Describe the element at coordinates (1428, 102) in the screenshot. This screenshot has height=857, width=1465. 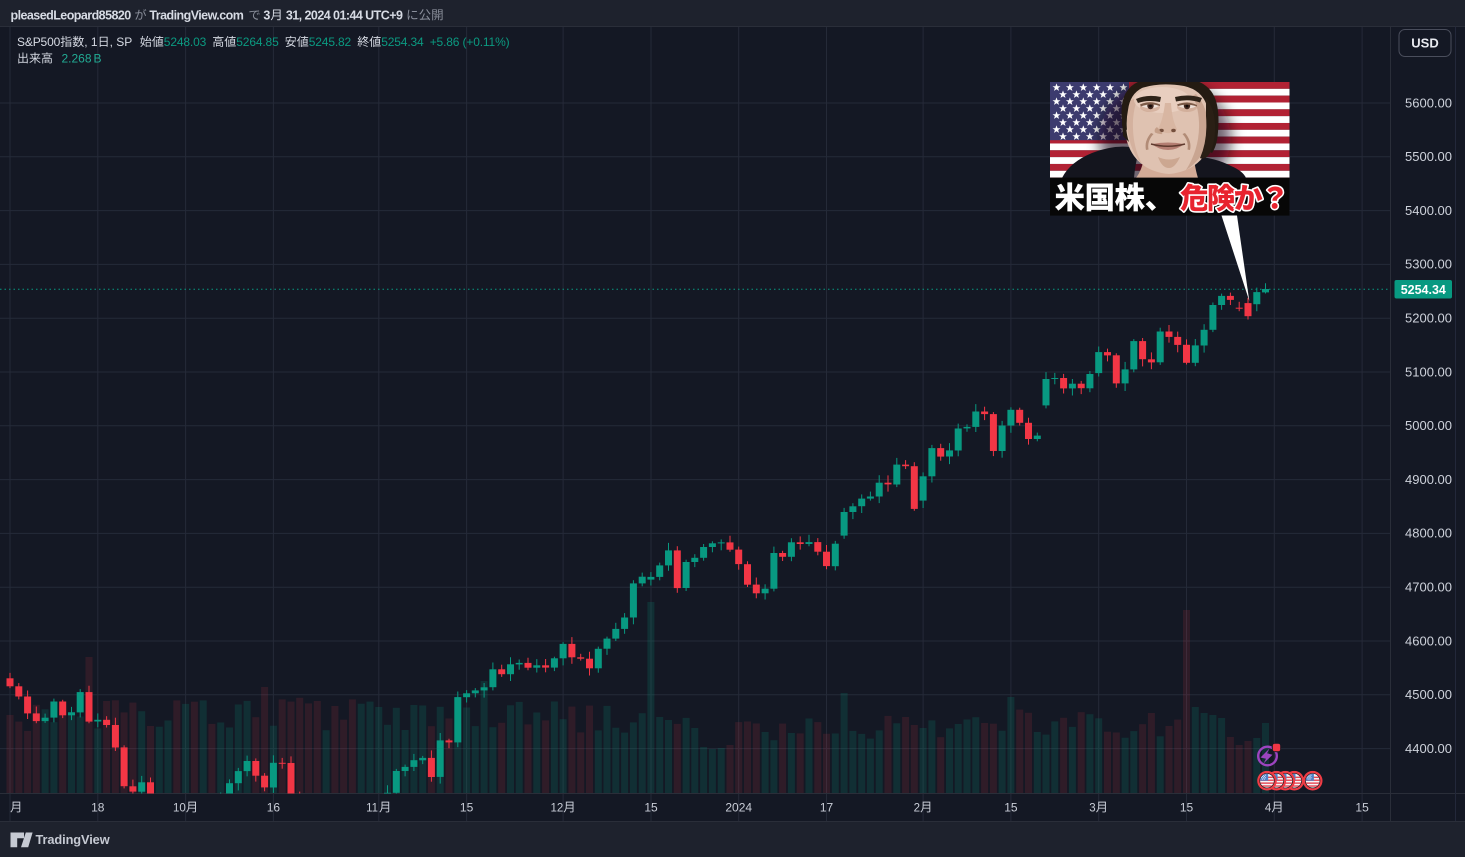
I see `svg-text: 5600.00` at that location.